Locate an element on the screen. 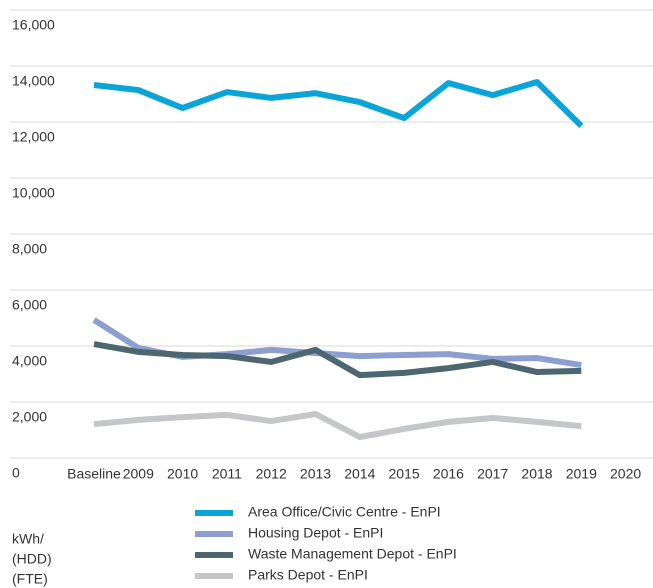 Image resolution: width=653 pixels, height=588 pixels. y-tick-label: 14,000 is located at coordinates (33, 81).